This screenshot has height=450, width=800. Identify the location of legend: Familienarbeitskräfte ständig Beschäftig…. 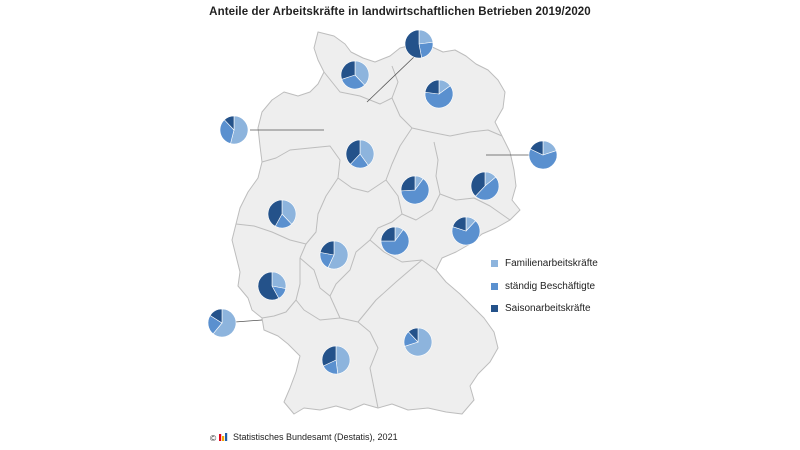
(544, 292).